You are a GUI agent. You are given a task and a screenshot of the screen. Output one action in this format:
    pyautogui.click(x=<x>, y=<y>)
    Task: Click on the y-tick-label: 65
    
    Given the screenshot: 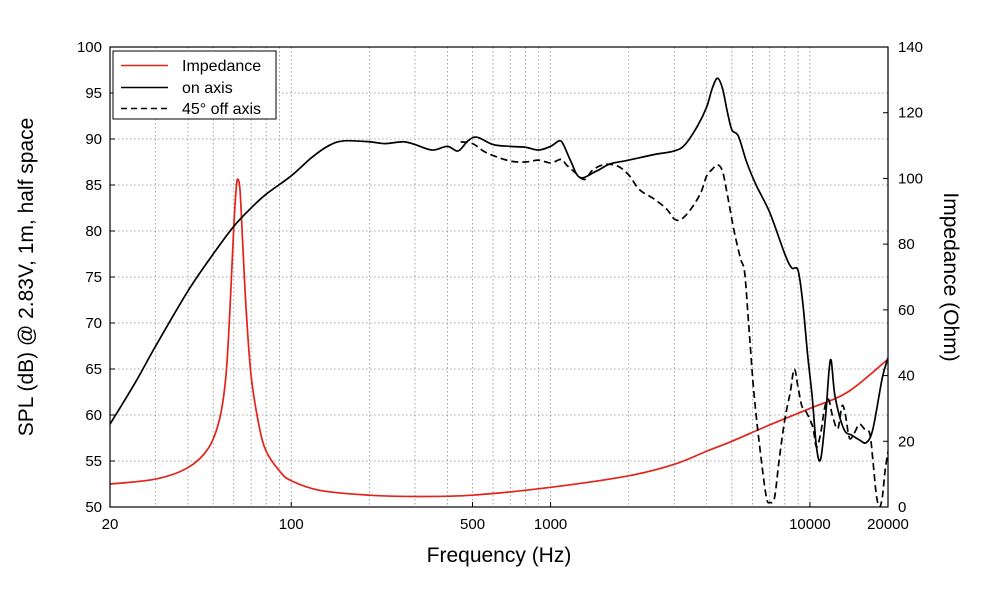 What is the action you would take?
    pyautogui.click(x=93, y=369)
    